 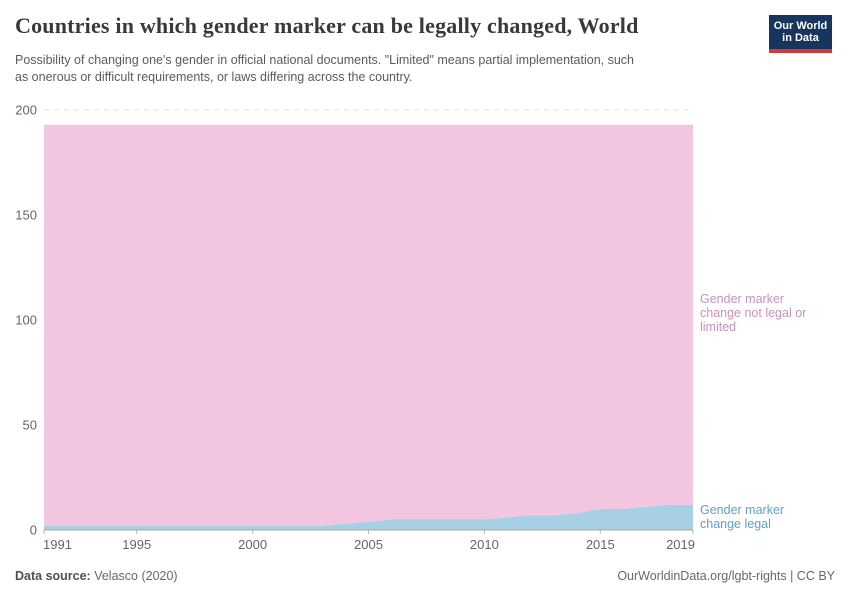 I want to click on y-tick-label-0: 0, so click(x=33, y=530).